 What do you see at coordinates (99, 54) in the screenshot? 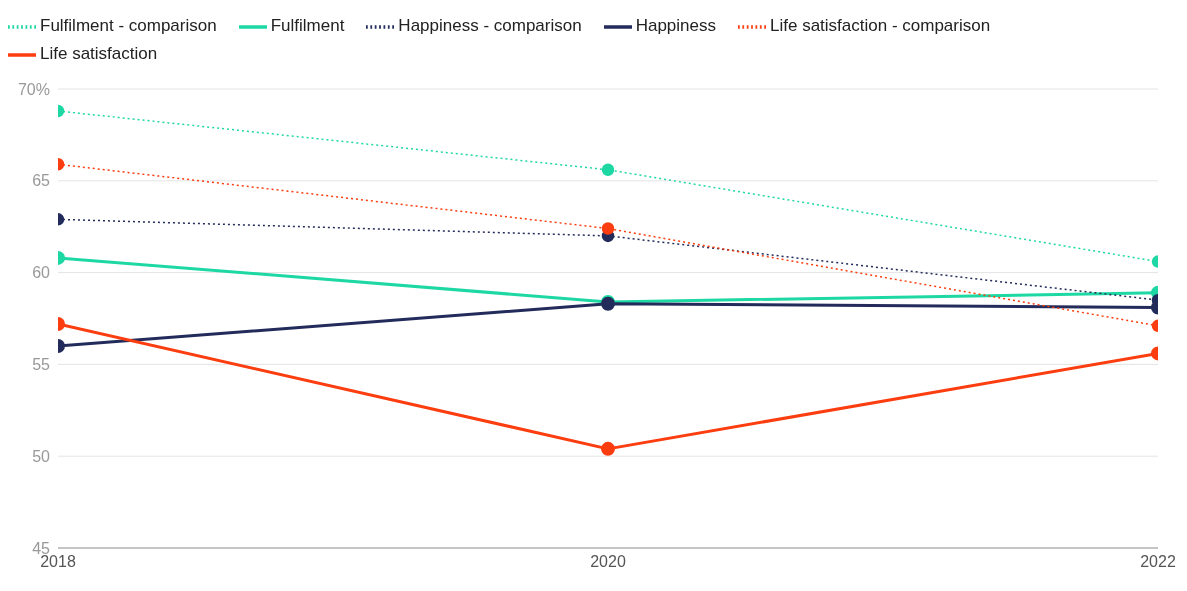
I see `legend-label: Life satisfaction` at bounding box center [99, 54].